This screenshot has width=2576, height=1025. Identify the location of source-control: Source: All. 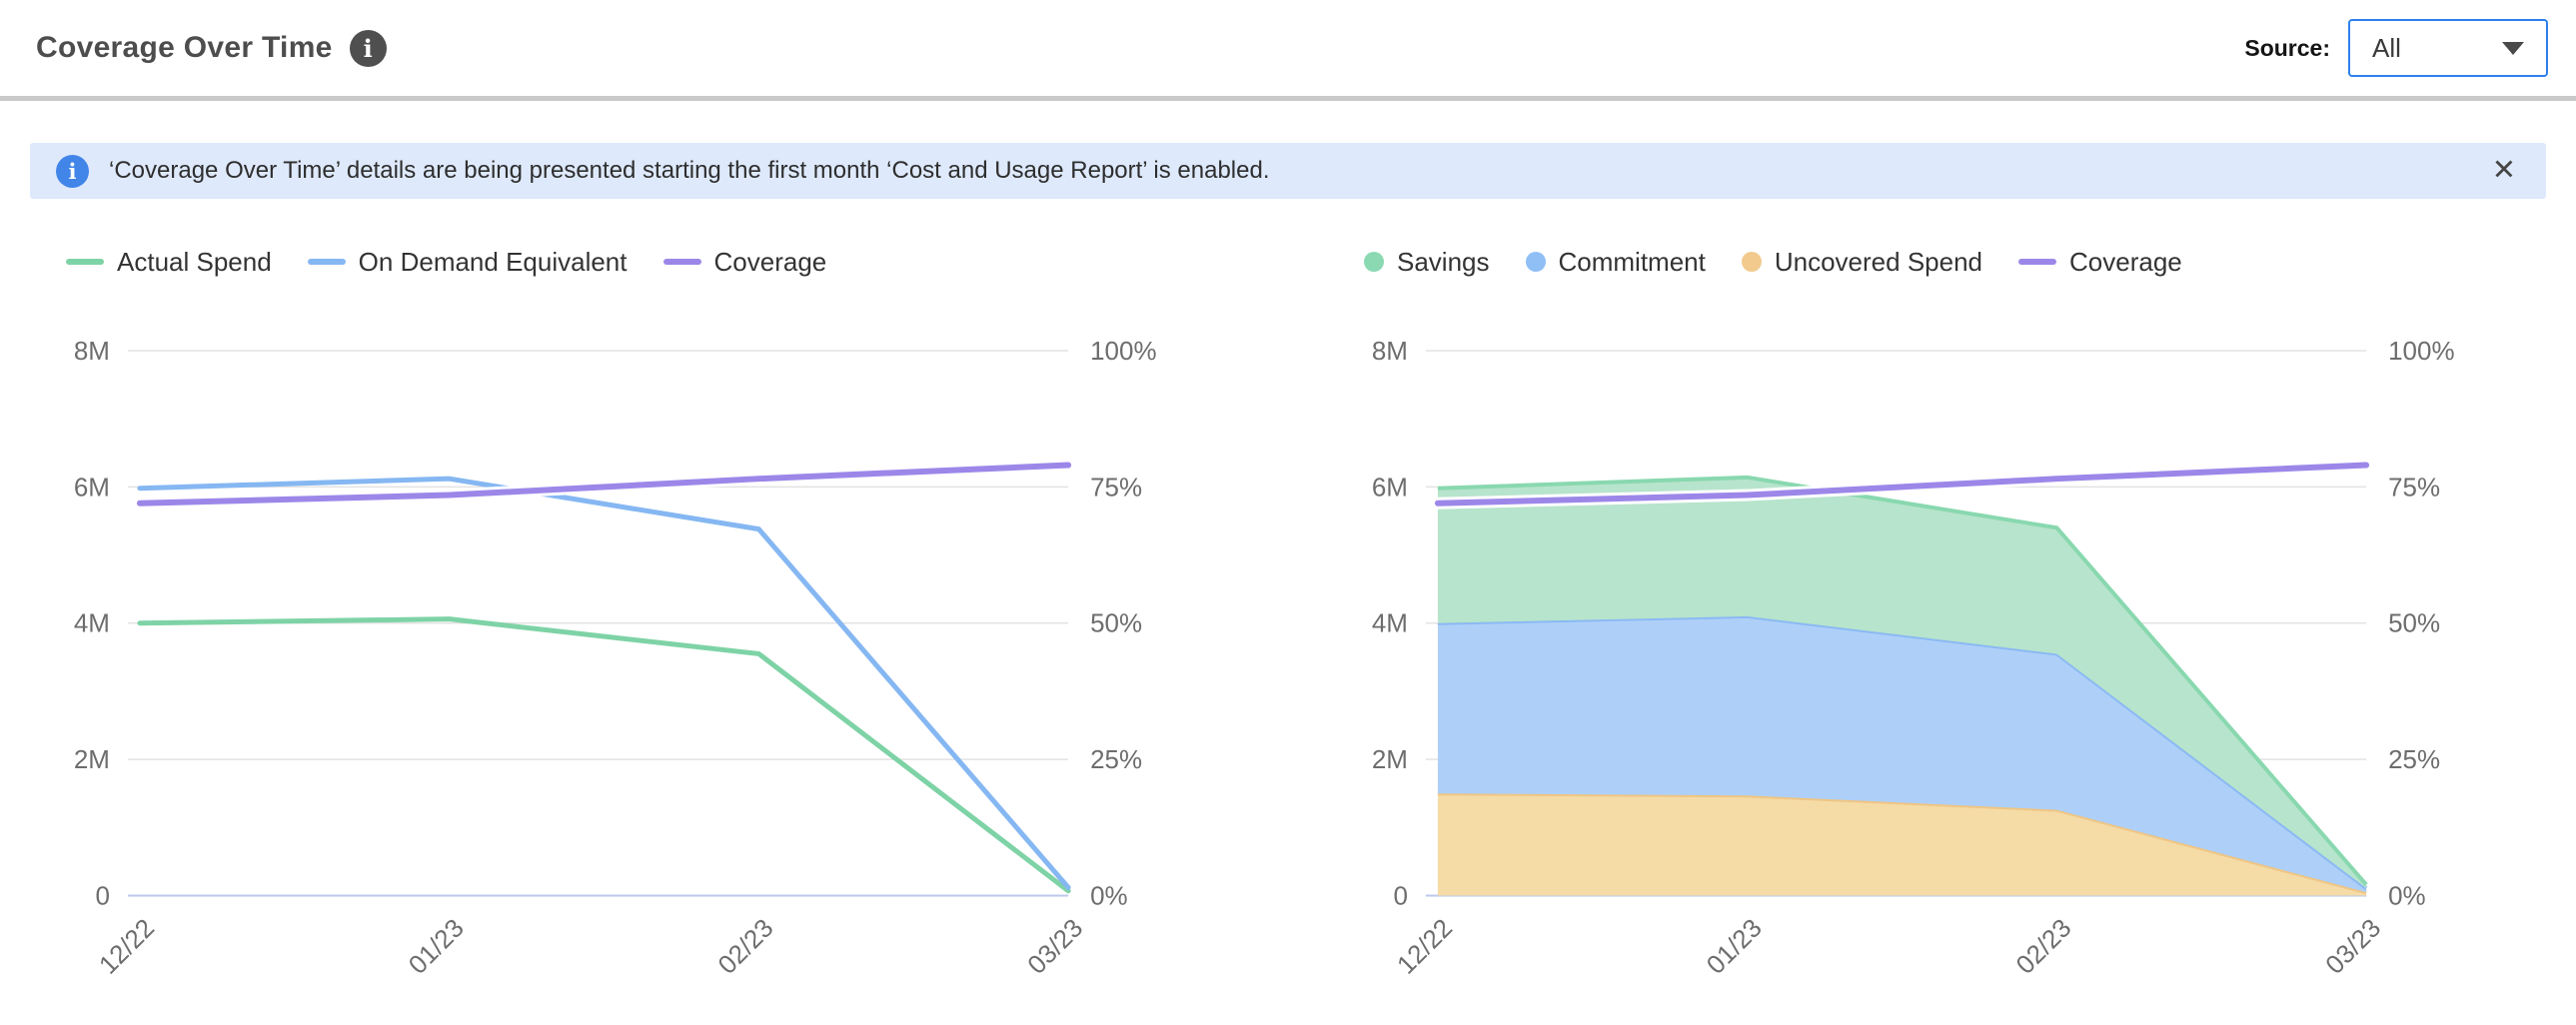
(2396, 48).